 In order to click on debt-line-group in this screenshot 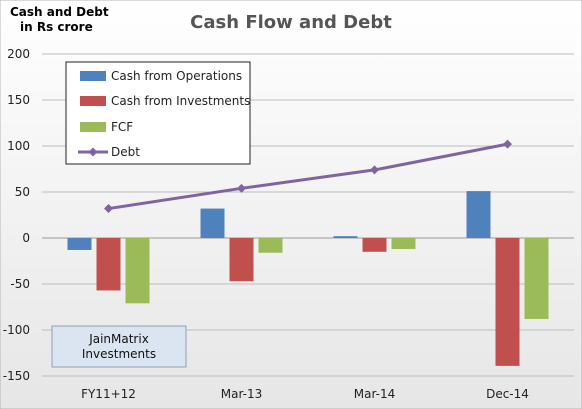, I will do `click(308, 176)`.